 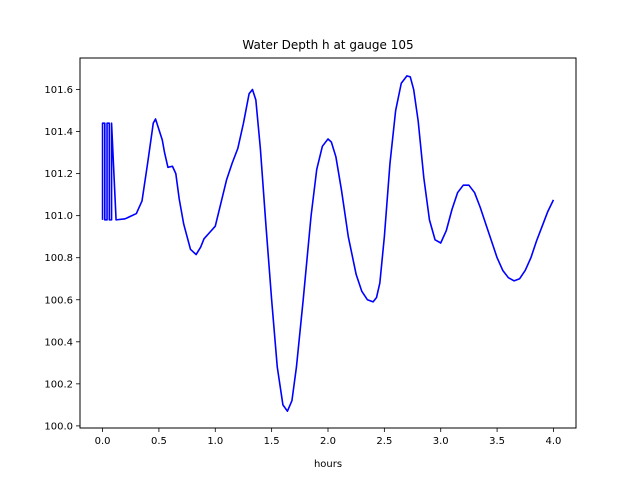 I want to click on y-tick-label: 100.4, so click(x=58, y=342).